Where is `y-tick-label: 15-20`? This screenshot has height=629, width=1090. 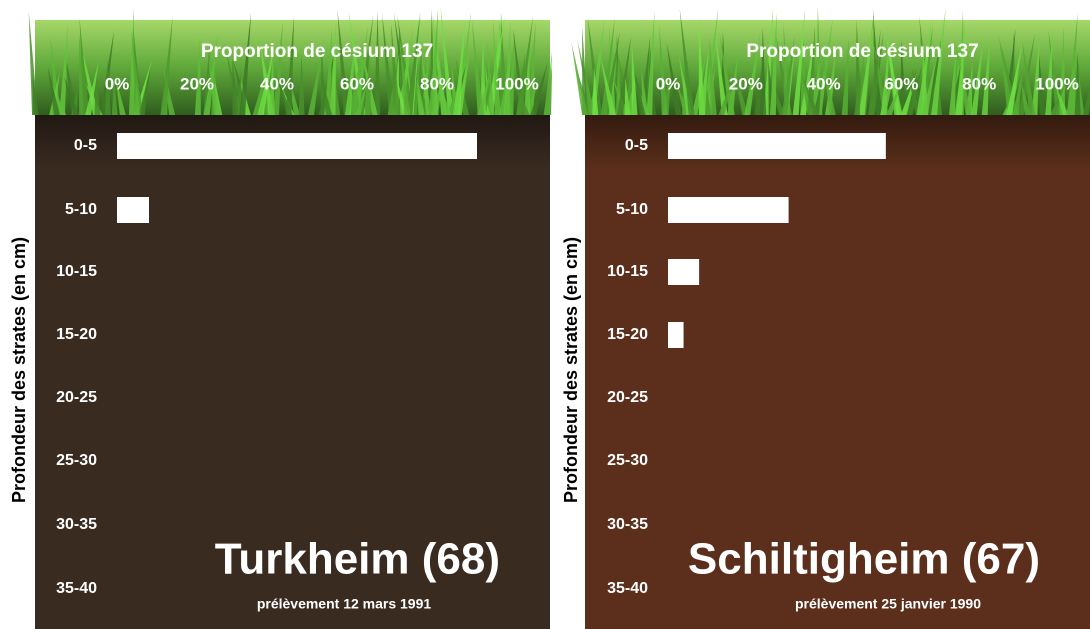 y-tick-label: 15-20 is located at coordinates (627, 334).